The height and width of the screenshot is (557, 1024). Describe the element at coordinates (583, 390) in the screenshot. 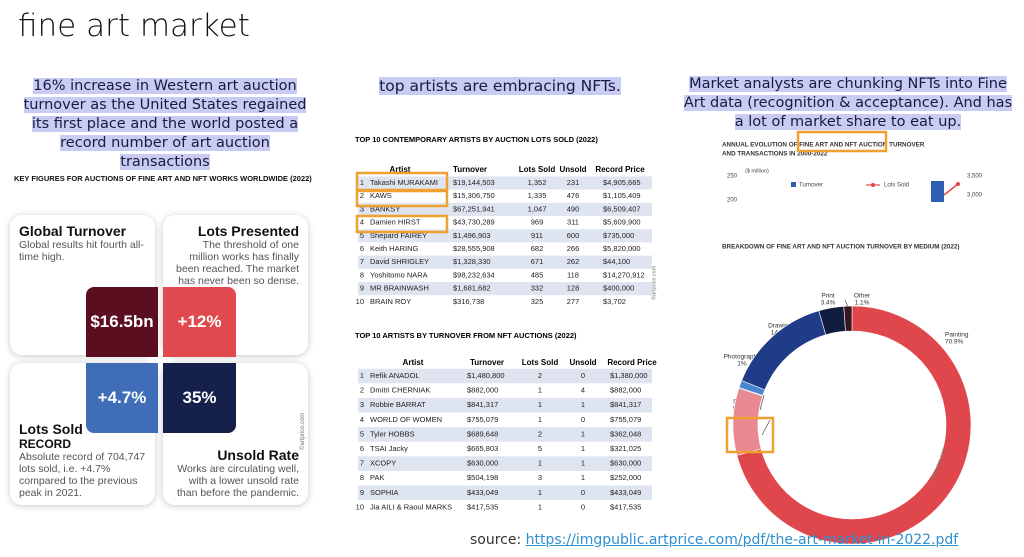

I see `cell: 4` at that location.